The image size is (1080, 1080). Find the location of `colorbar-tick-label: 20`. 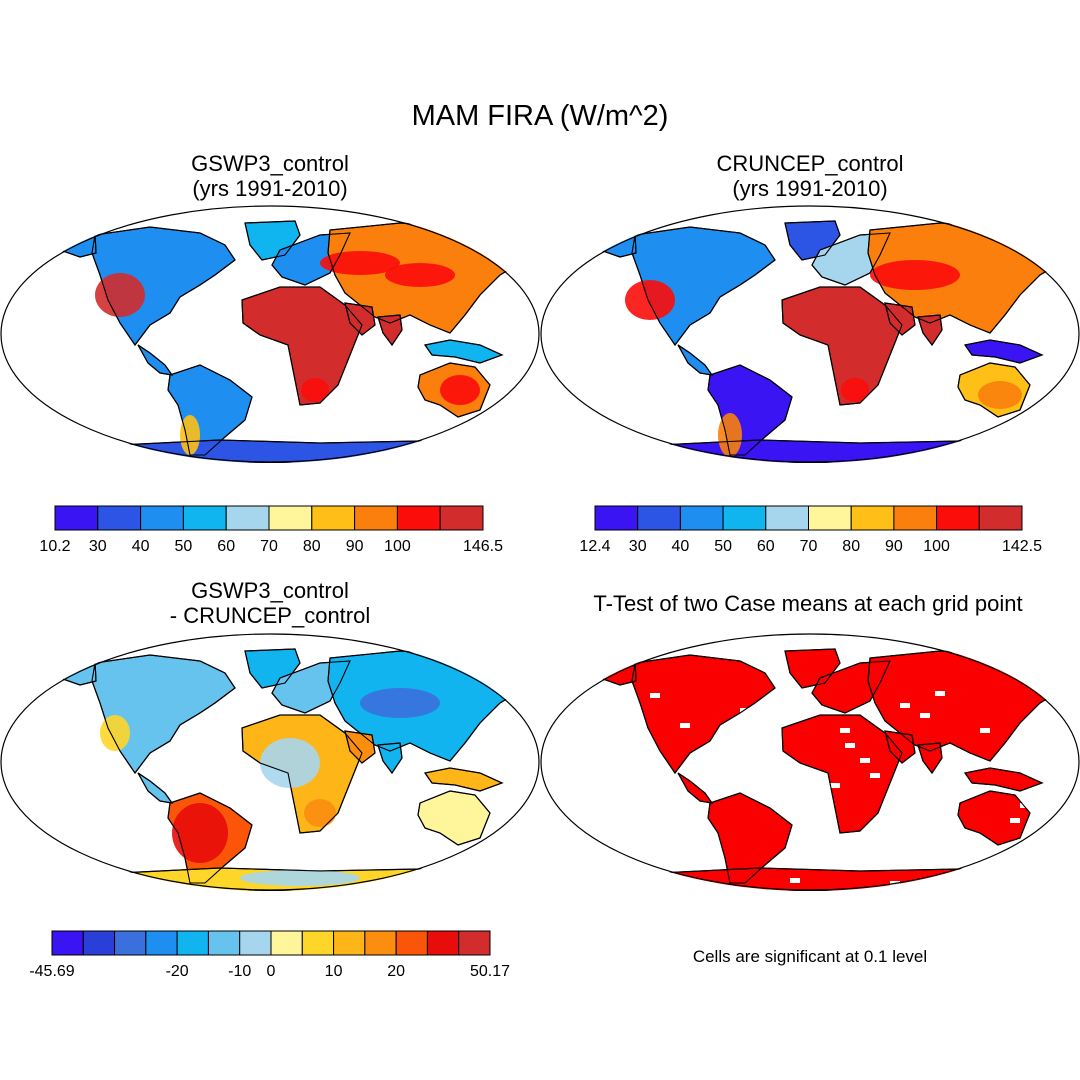

colorbar-tick-label: 20 is located at coordinates (396, 971).